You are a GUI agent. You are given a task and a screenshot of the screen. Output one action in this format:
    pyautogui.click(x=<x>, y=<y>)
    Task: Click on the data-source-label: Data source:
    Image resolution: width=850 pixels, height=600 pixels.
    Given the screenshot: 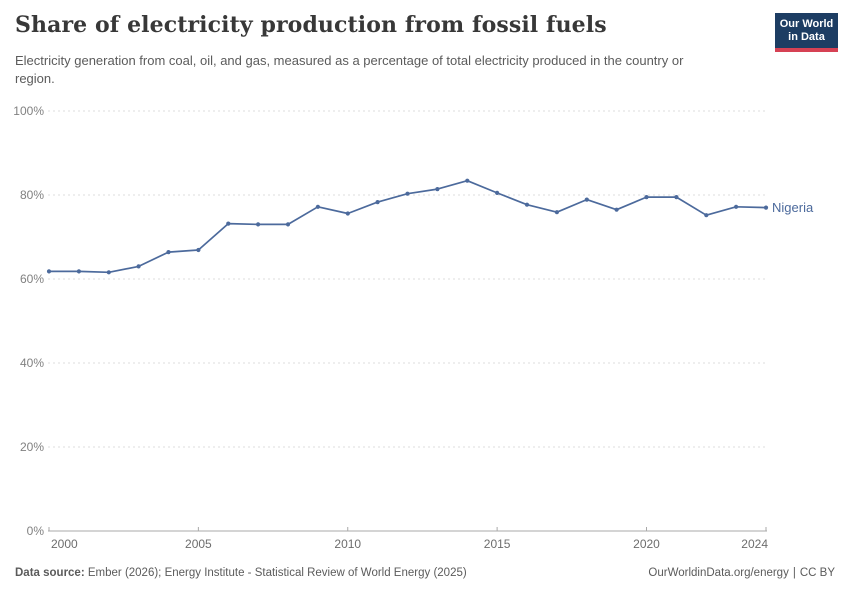 What is the action you would take?
    pyautogui.click(x=50, y=573)
    